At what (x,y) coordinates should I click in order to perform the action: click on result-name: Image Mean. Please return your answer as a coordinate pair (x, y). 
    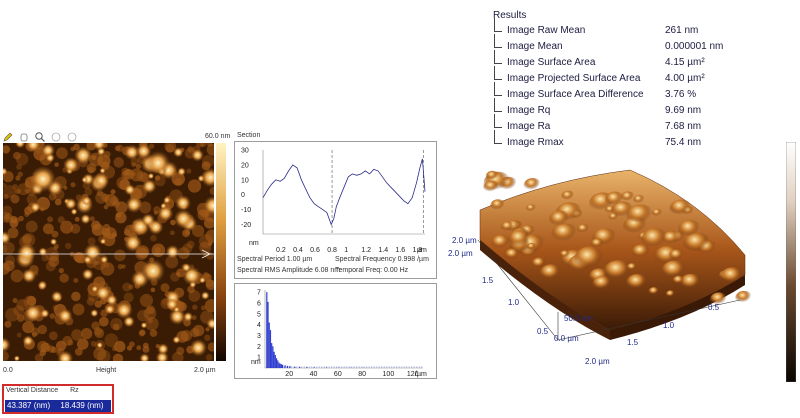
    Looking at the image, I should click on (535, 46).